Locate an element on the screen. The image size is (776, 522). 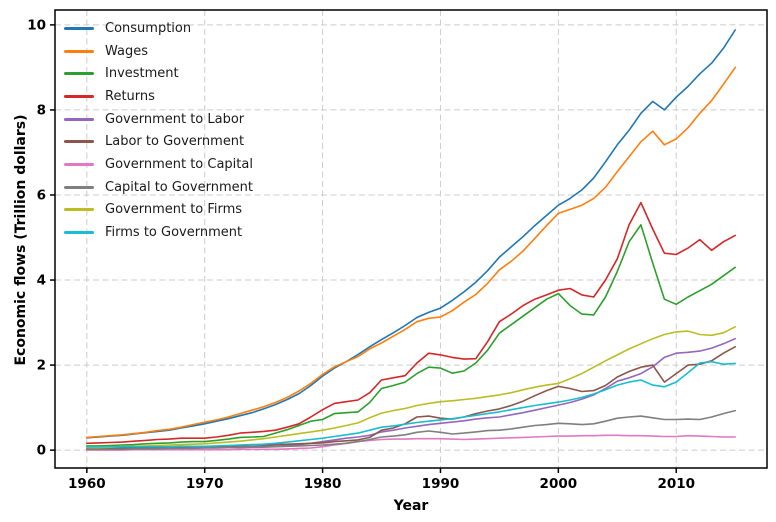
series-line-firms-to-government is located at coordinates (411, 404).